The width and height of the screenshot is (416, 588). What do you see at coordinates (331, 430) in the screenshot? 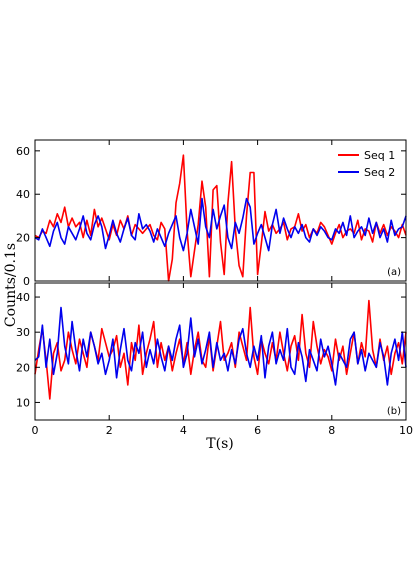
I see `x-tick-label: 8` at bounding box center [331, 430].